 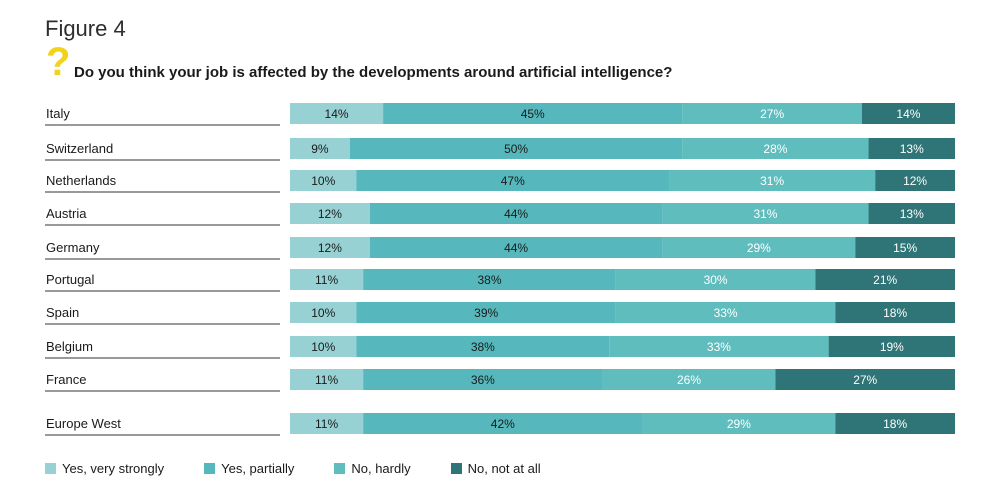 I want to click on data-label: 21%, so click(x=885, y=280).